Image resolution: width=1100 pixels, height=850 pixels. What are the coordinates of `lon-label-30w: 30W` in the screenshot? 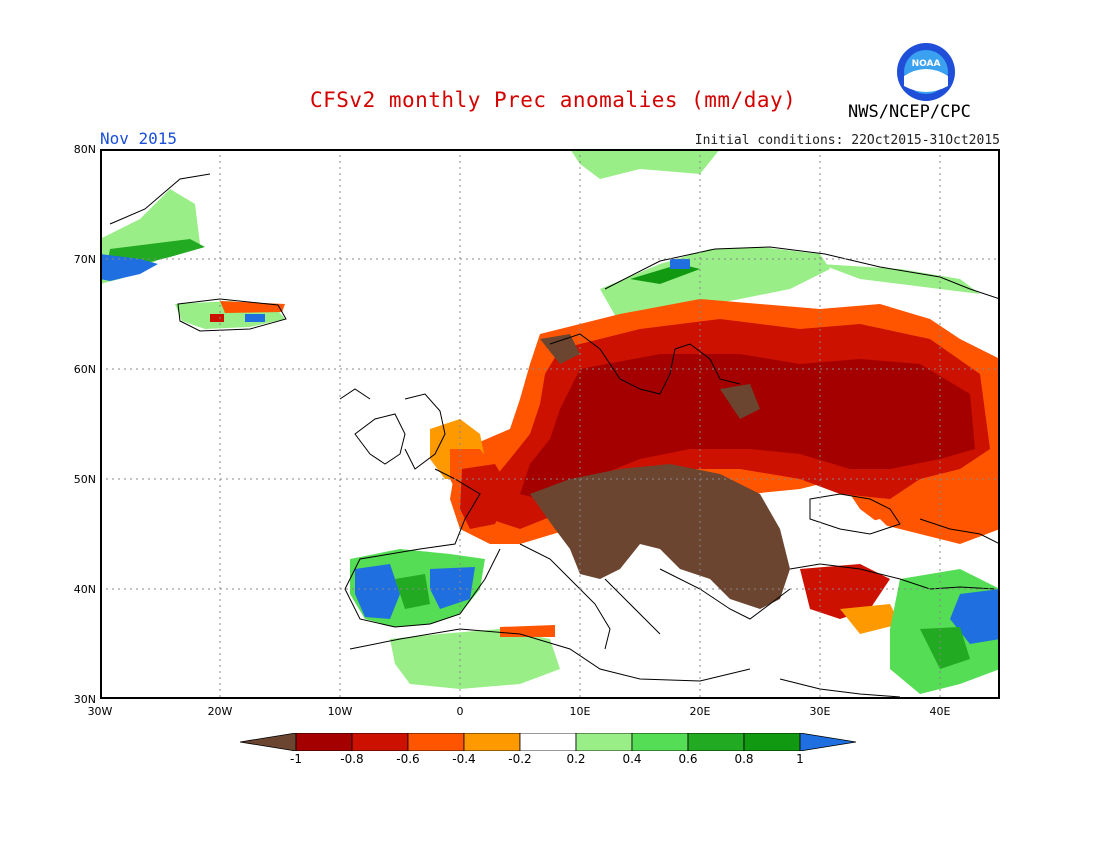 It's located at (100, 711).